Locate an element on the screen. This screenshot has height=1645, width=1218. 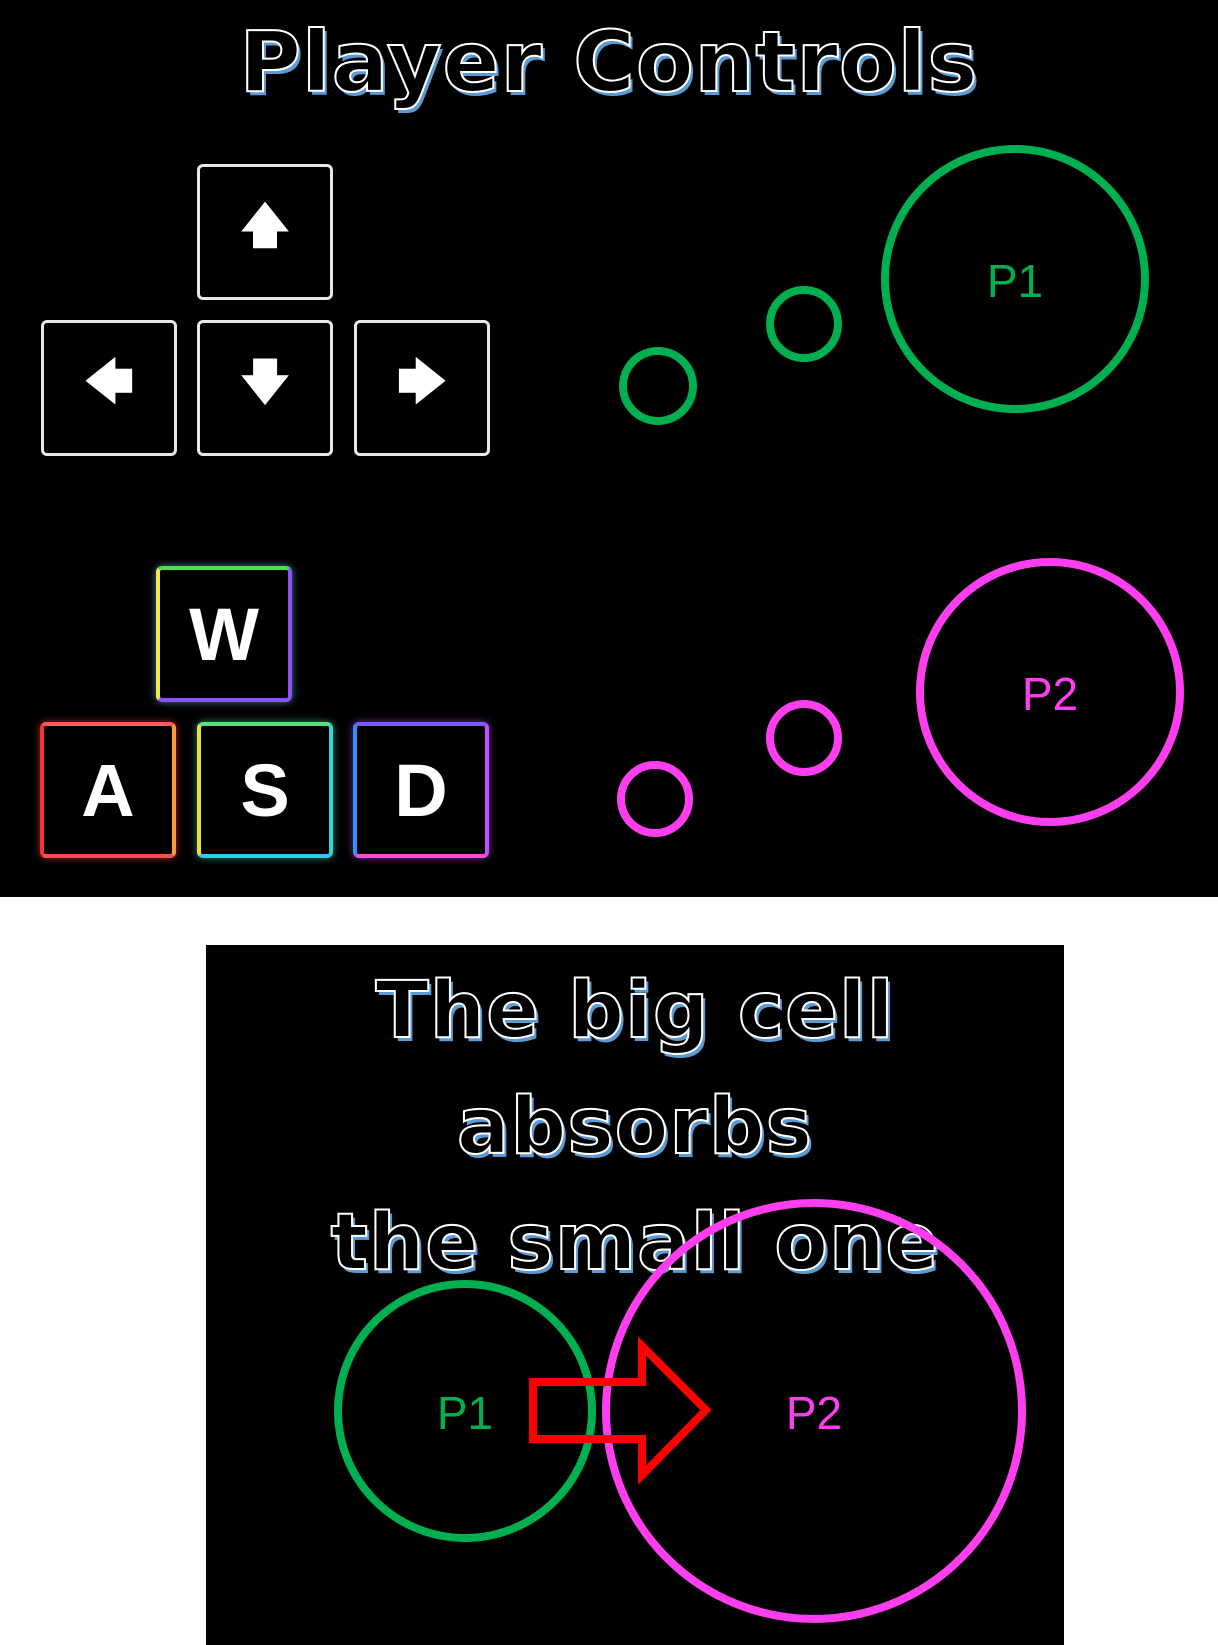
s-key: S is located at coordinates (265, 790).